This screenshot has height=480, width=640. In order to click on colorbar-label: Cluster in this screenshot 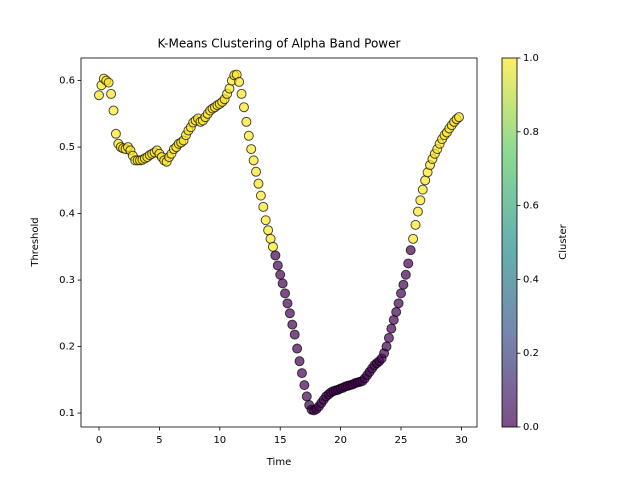, I will do `click(563, 241)`.